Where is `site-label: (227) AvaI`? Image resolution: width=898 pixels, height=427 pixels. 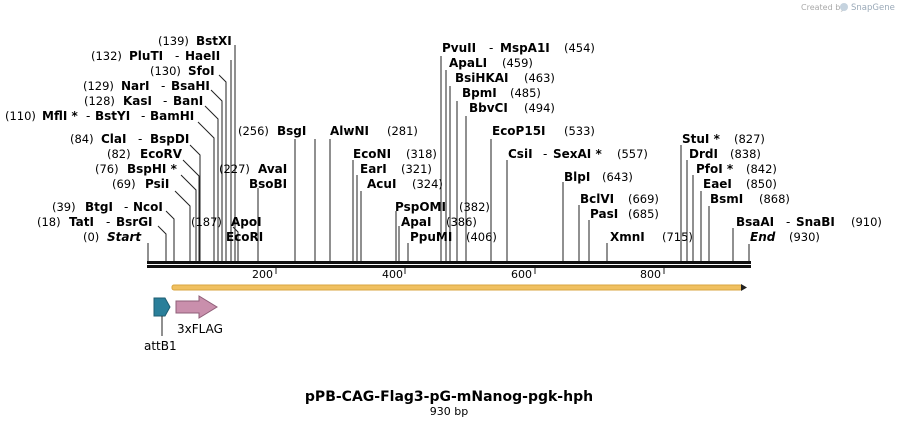
site-label: (227) AvaI is located at coordinates (253, 169).